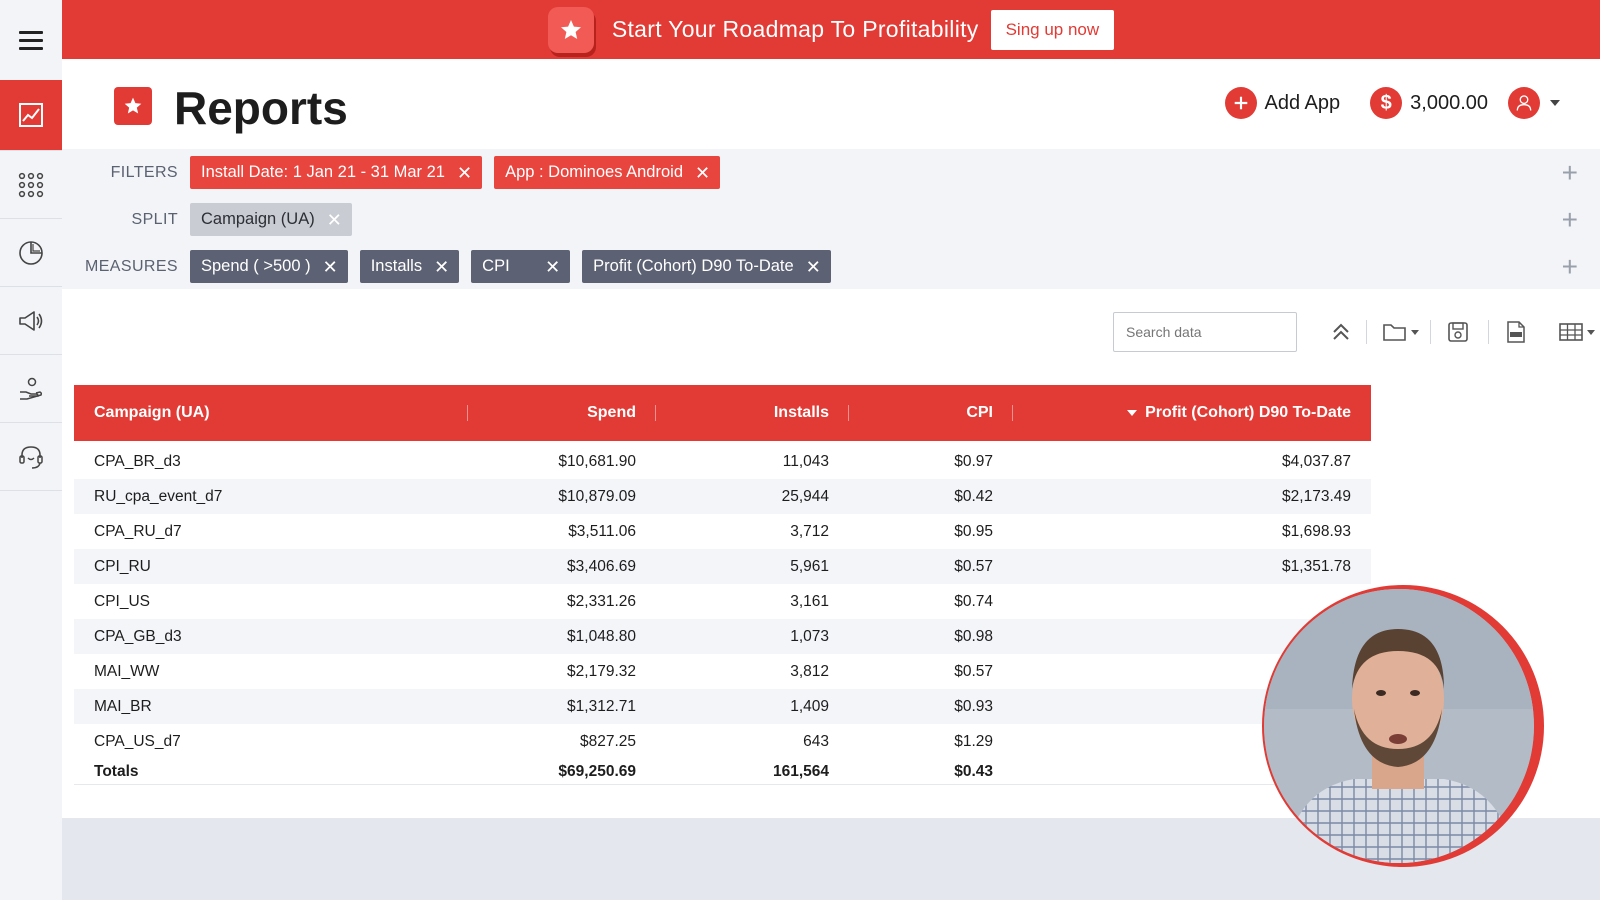  I want to click on balance-display: $ 3,000.00, so click(1429, 103).